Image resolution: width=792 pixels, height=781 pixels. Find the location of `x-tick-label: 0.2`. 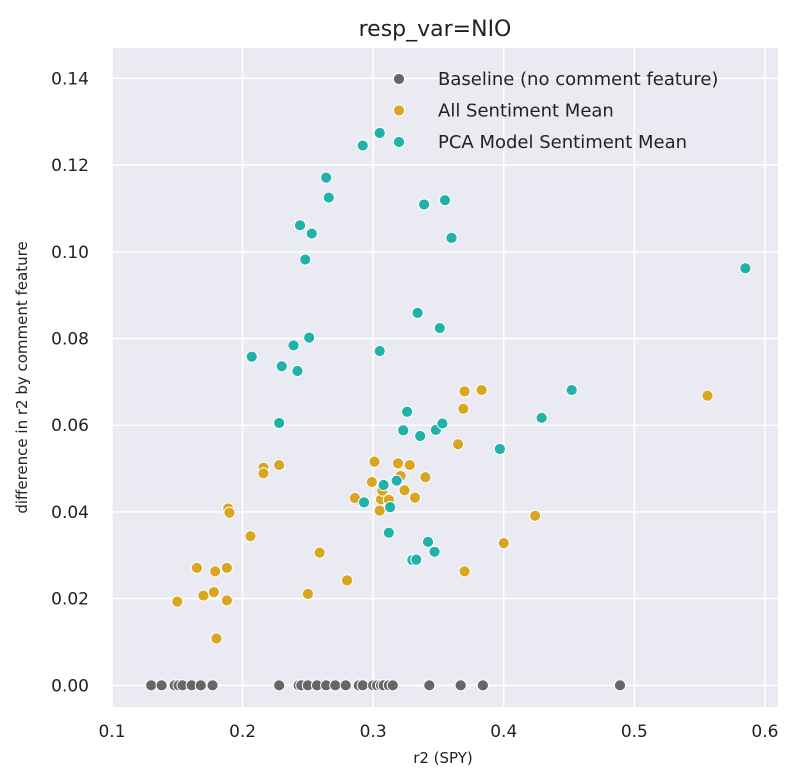

x-tick-label: 0.2 is located at coordinates (242, 732).